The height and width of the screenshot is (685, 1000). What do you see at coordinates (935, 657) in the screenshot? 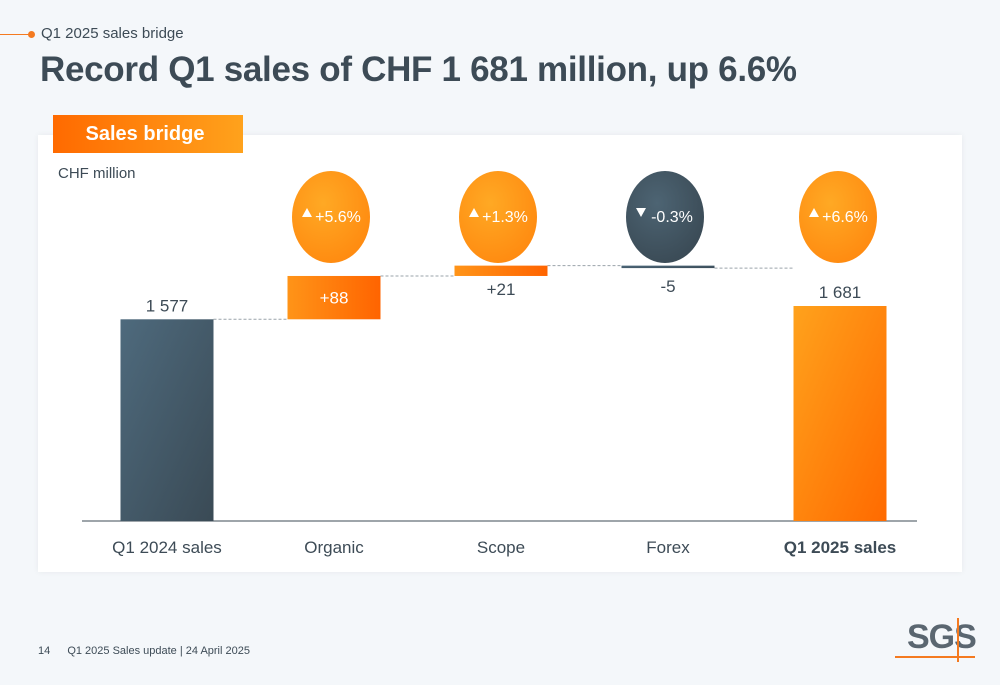
I see `logo-hline` at bounding box center [935, 657].